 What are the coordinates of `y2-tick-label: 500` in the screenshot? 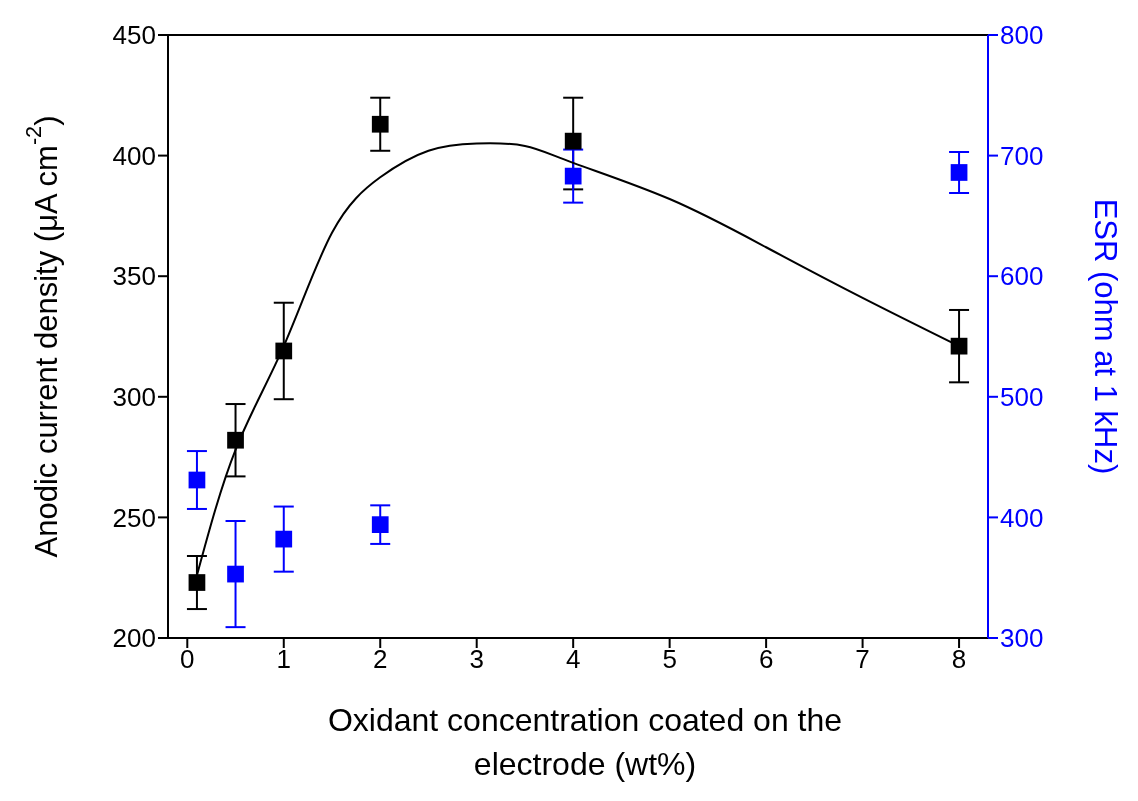 It's located at (1022, 397).